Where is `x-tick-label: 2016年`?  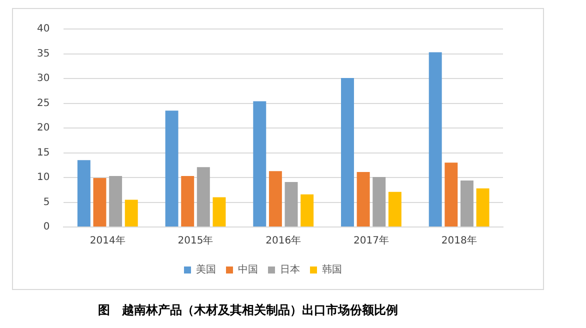 x-tick-label: 2016年 is located at coordinates (284, 240).